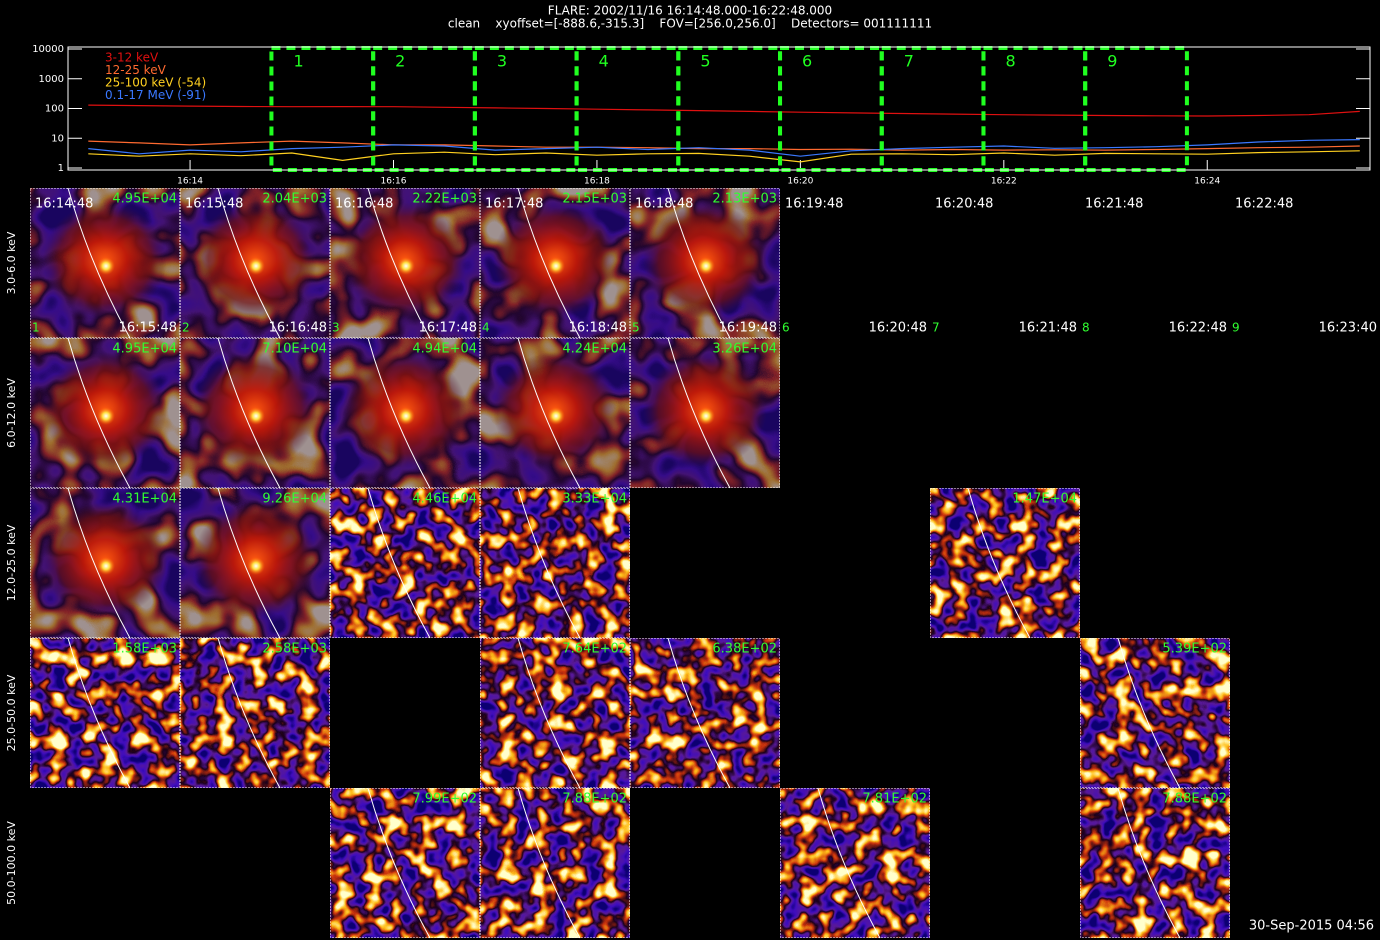  I want to click on interval-label: 9, so click(1112, 61).